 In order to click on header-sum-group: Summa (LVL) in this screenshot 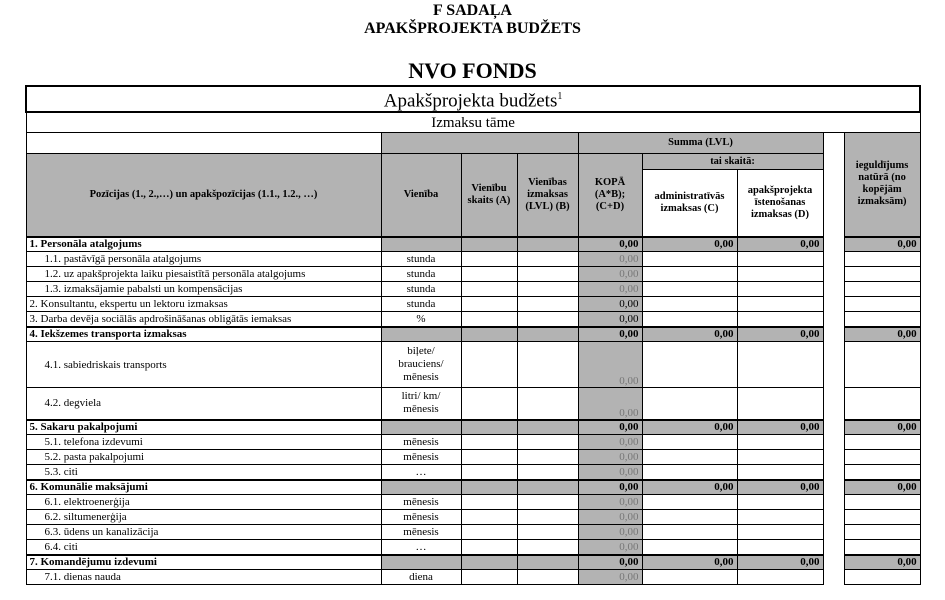, I will do `click(700, 143)`.